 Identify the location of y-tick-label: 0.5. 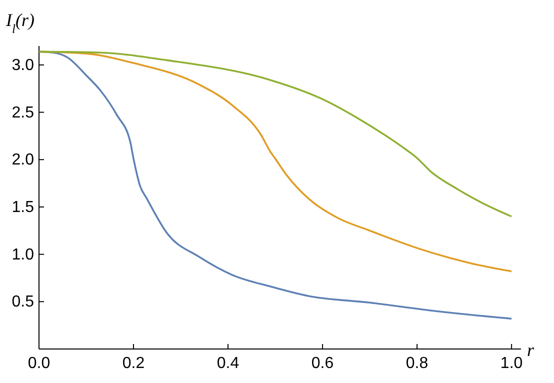
(23, 302).